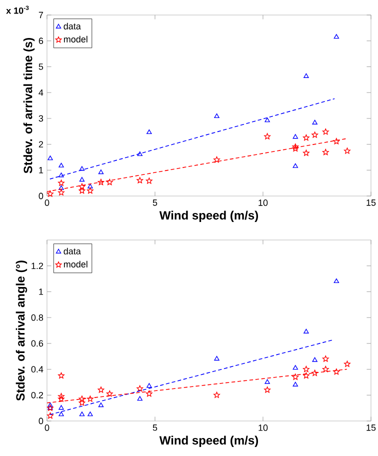  What do you see at coordinates (37, 395) in the screenshot?
I see `y-tick-label: 0.2` at bounding box center [37, 395].